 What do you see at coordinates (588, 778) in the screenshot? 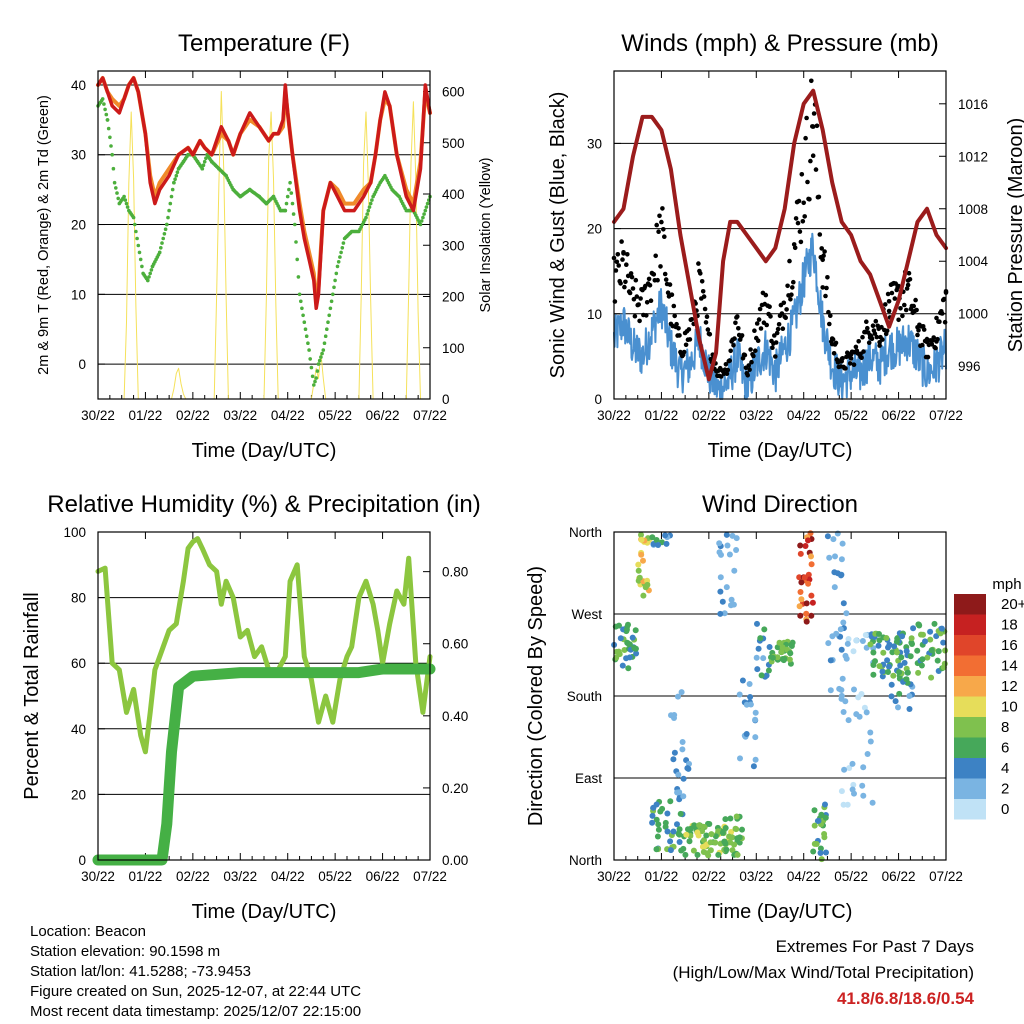
I see `y-tick-label: East` at bounding box center [588, 778].